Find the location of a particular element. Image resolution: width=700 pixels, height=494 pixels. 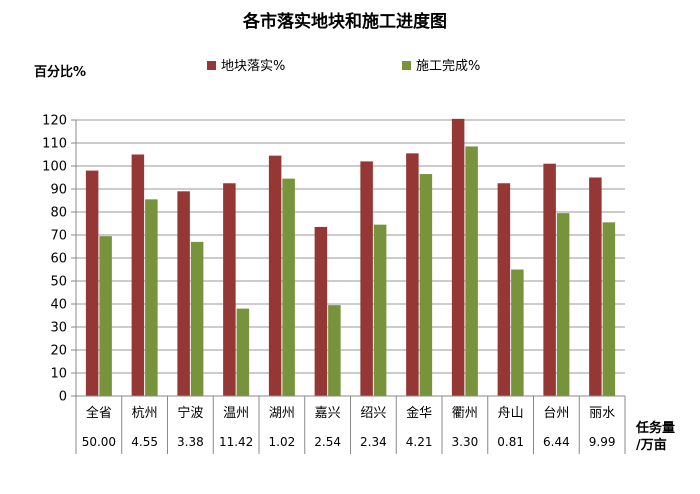

task-value-10: 6.44 is located at coordinates (556, 442).